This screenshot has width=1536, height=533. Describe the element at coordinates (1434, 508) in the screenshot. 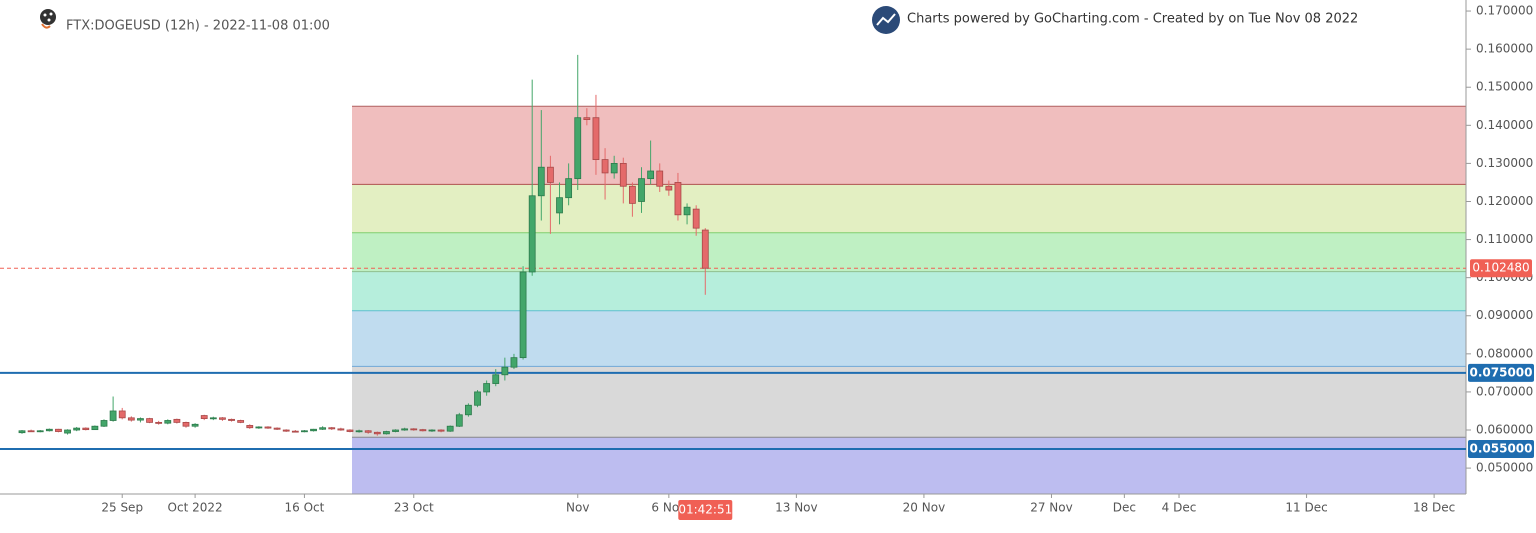

I see `x-tick-label: 18 Dec` at that location.